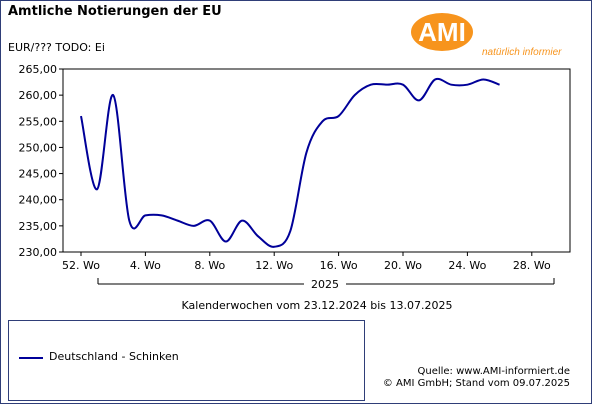 Image resolution: width=592 pixels, height=404 pixels. What do you see at coordinates (38, 121) in the screenshot?
I see `y-tick-label: 255,00` at bounding box center [38, 121].